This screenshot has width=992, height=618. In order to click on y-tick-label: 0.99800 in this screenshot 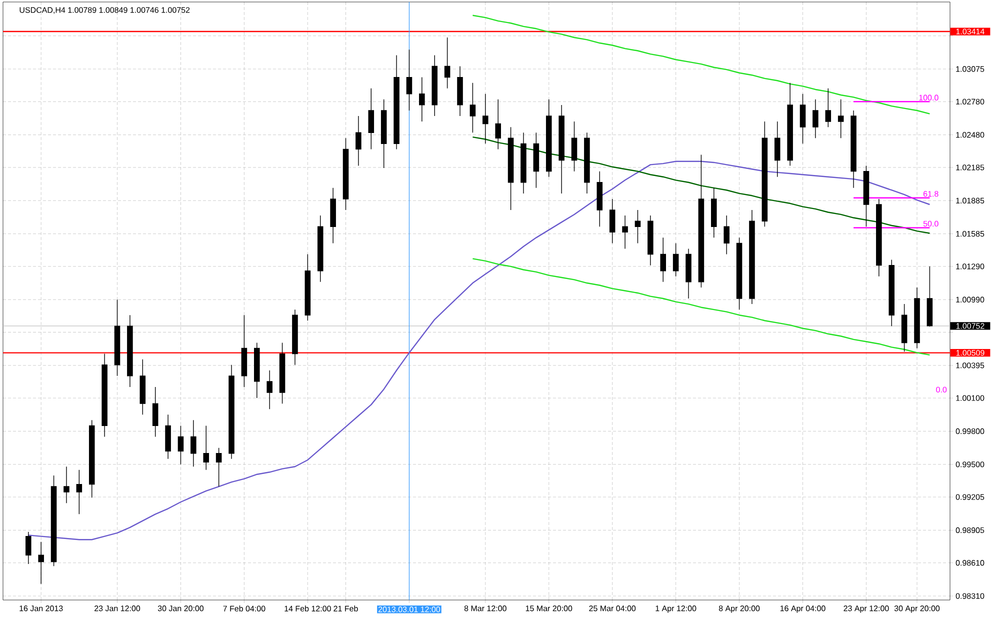, I will do `click(970, 431)`.